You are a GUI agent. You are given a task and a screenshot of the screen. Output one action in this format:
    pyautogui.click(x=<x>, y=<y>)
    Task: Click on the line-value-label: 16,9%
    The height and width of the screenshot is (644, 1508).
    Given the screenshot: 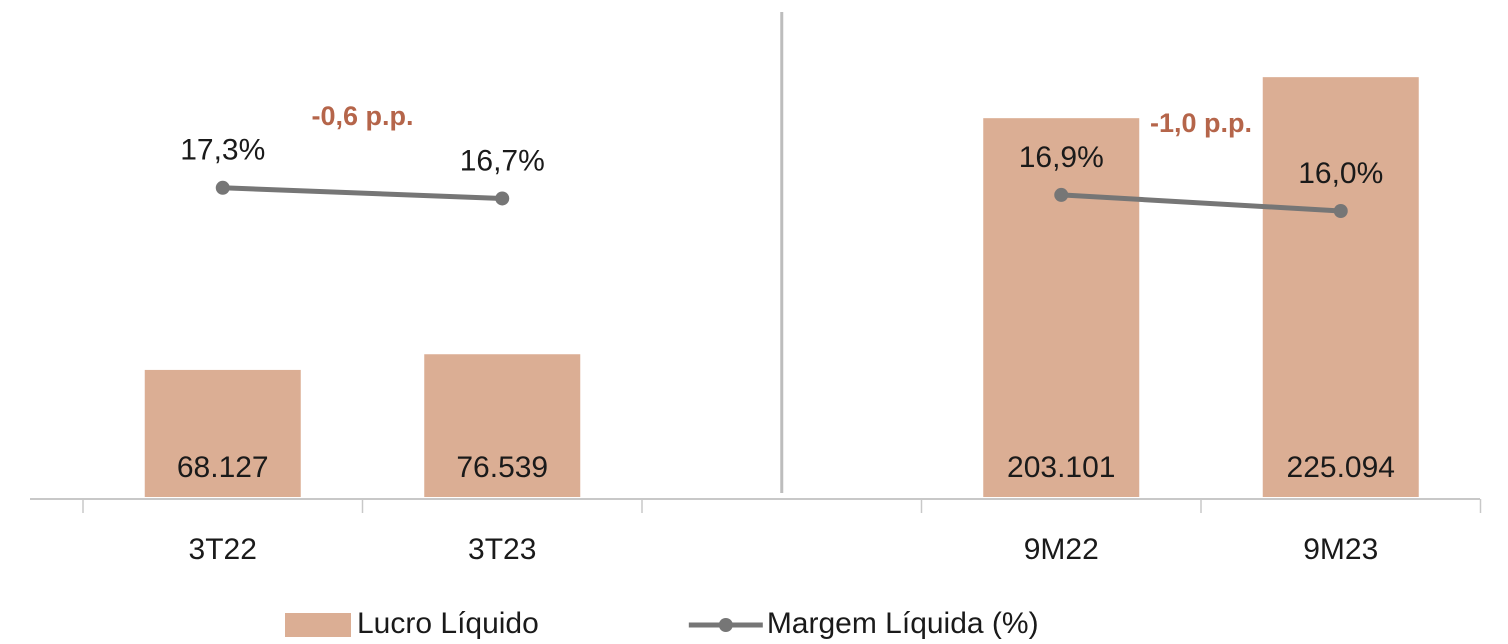 What is the action you would take?
    pyautogui.click(x=1061, y=157)
    